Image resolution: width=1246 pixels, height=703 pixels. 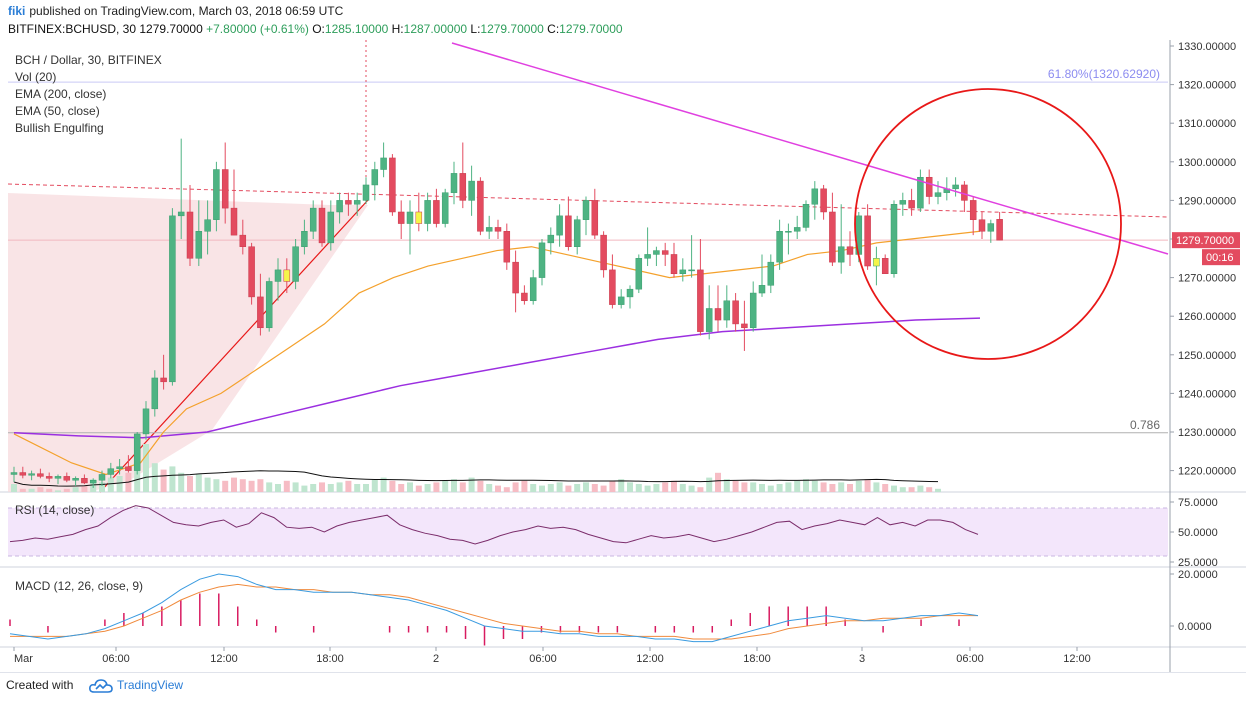 What do you see at coordinates (330, 659) in the screenshot?
I see `x-tick-label: 18:00` at bounding box center [330, 659].